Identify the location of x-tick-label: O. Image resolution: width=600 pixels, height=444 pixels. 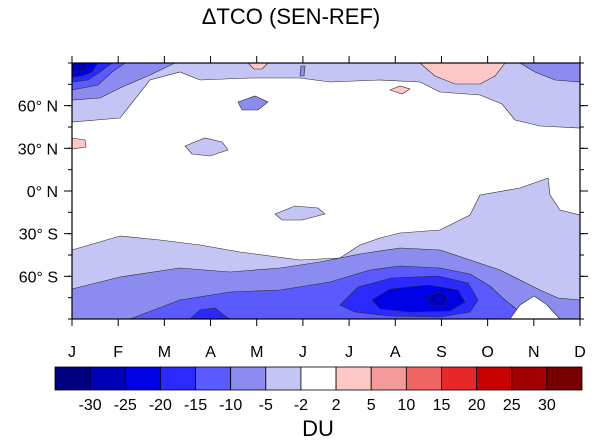
(487, 352).